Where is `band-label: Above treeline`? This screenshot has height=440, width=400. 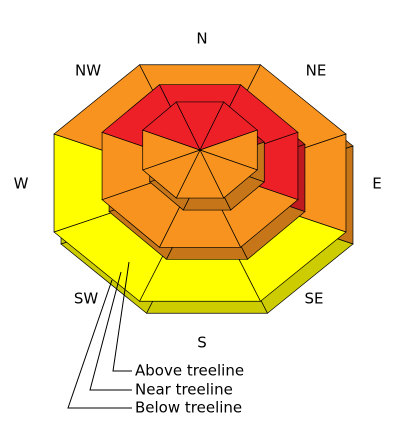 band-label: Above treeline is located at coordinates (189, 371).